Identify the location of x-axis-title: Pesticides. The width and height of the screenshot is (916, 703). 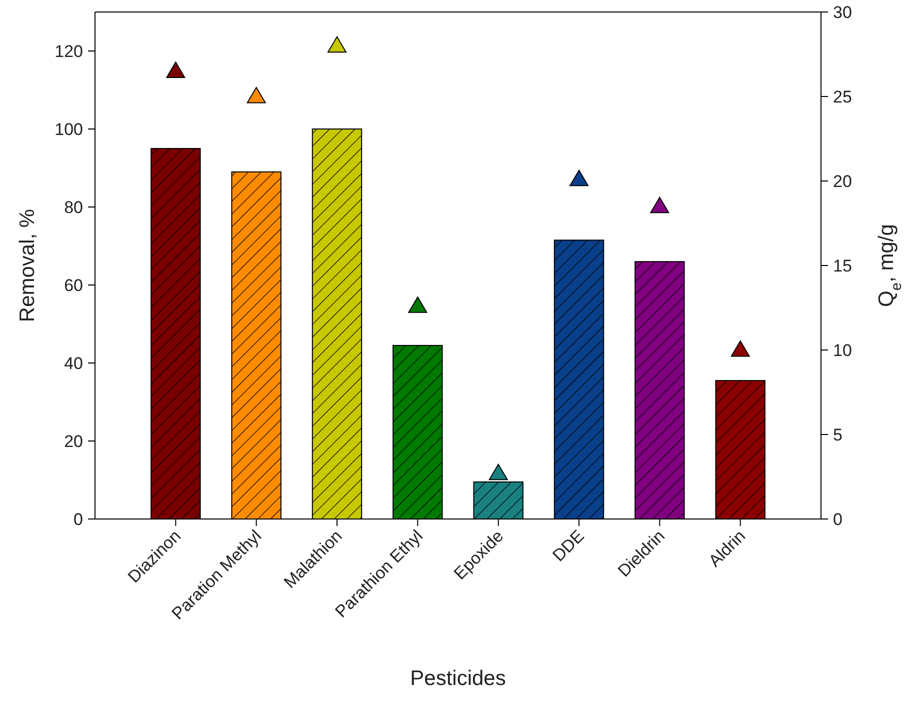
(458, 678).